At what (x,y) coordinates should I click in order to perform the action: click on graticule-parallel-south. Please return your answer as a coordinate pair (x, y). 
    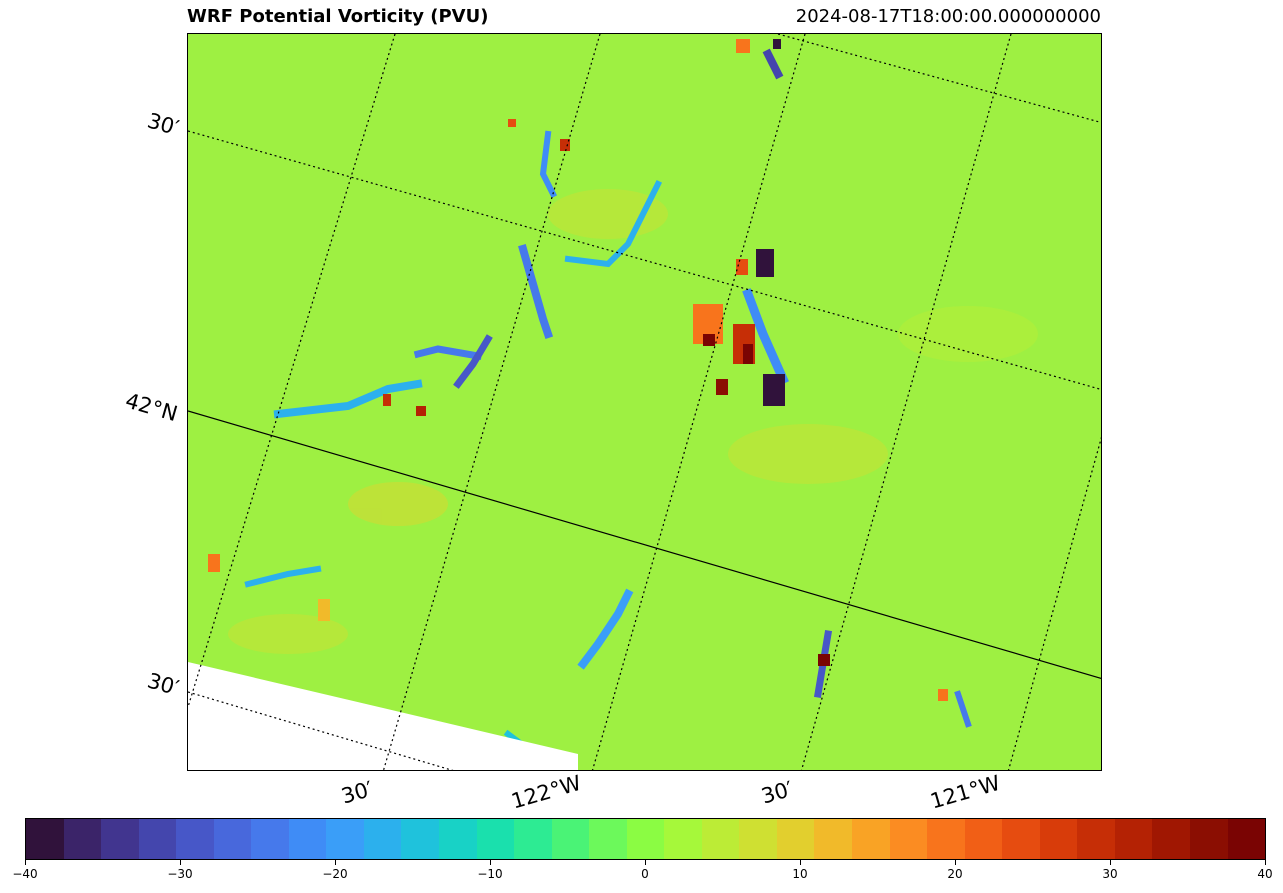
    Looking at the image, I should click on (321, 730).